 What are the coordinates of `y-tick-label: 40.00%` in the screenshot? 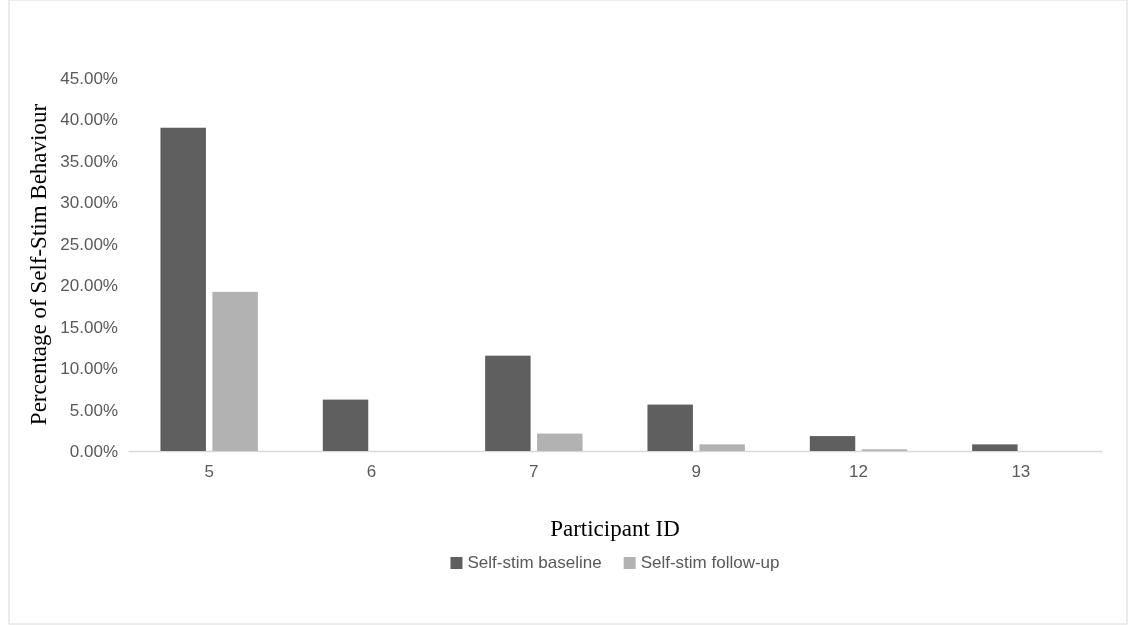 It's located at (89, 120).